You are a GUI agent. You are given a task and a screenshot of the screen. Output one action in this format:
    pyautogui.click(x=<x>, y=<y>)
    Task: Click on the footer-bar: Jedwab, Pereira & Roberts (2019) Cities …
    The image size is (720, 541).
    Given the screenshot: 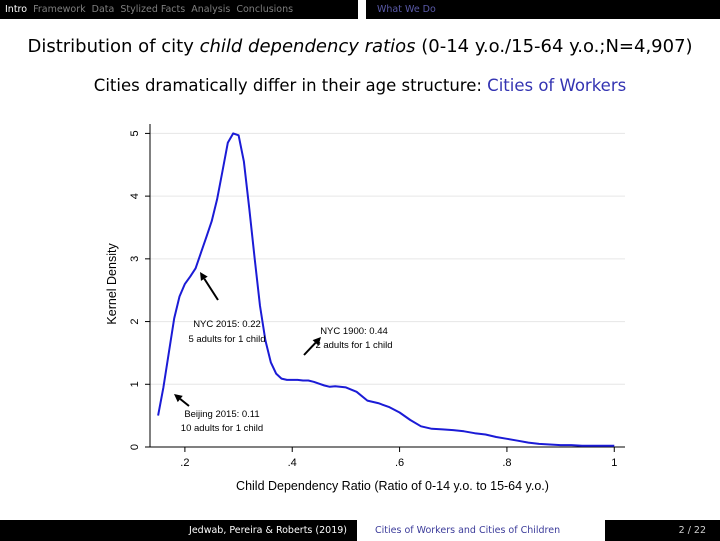 What is the action you would take?
    pyautogui.click(x=360, y=530)
    